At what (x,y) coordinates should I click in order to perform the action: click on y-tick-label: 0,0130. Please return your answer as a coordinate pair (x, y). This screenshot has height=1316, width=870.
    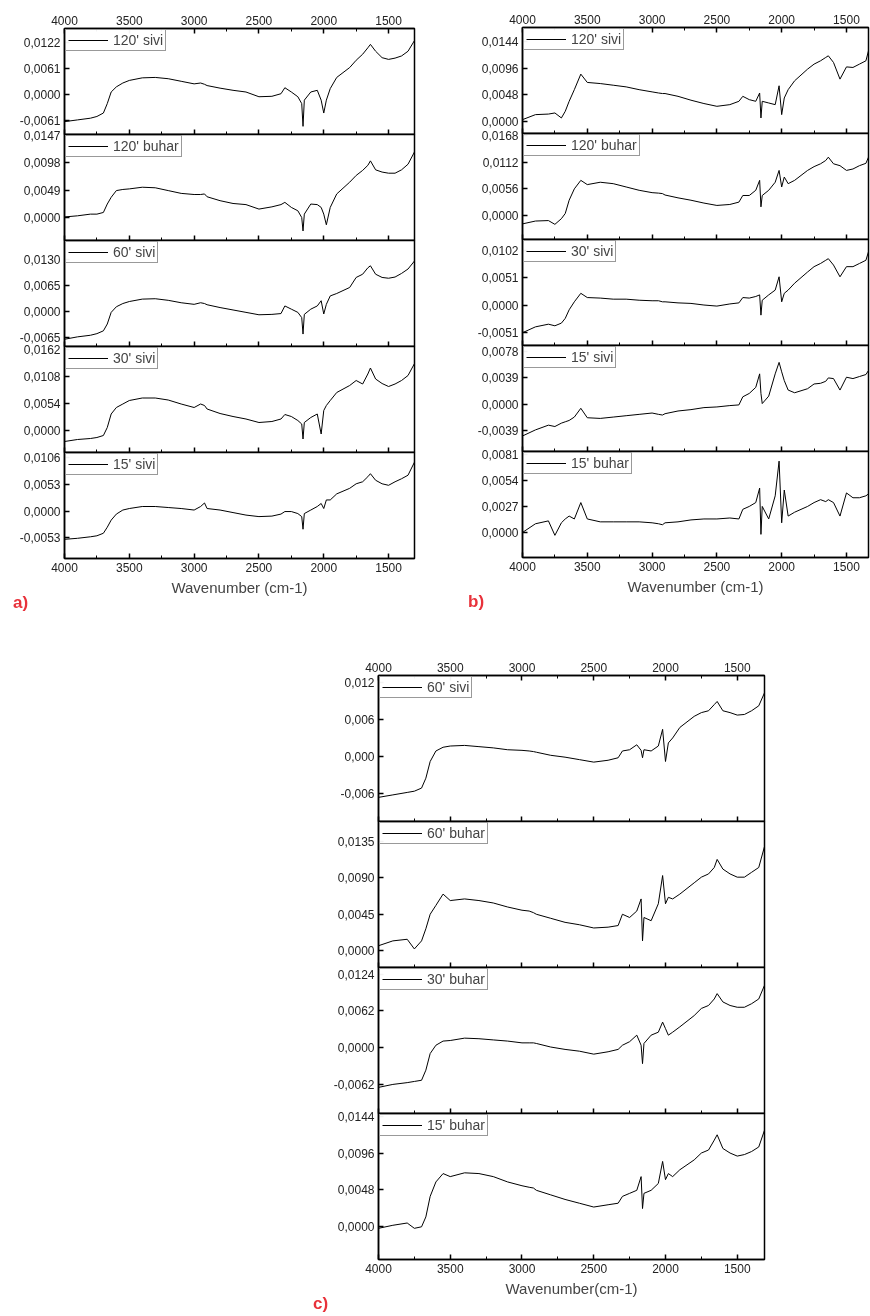
    Looking at the image, I should click on (42, 259).